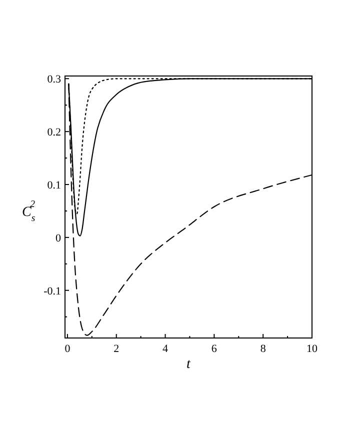  Describe the element at coordinates (54, 80) in the screenshot. I see `y-tick-label: 0.3` at that location.